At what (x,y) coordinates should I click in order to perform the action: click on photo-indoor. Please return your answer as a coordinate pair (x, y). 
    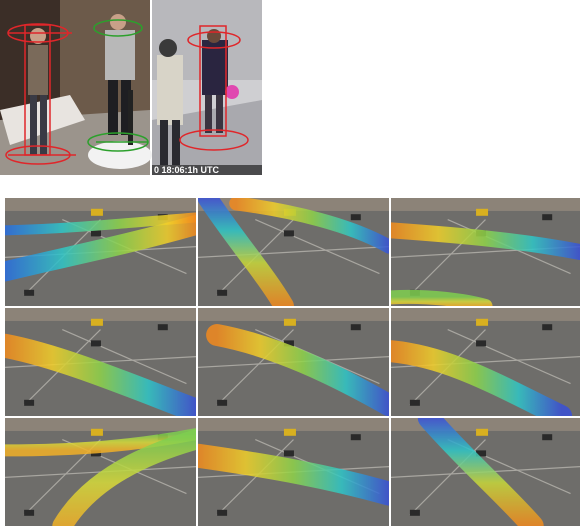
    Looking at the image, I should click on (76, 87).